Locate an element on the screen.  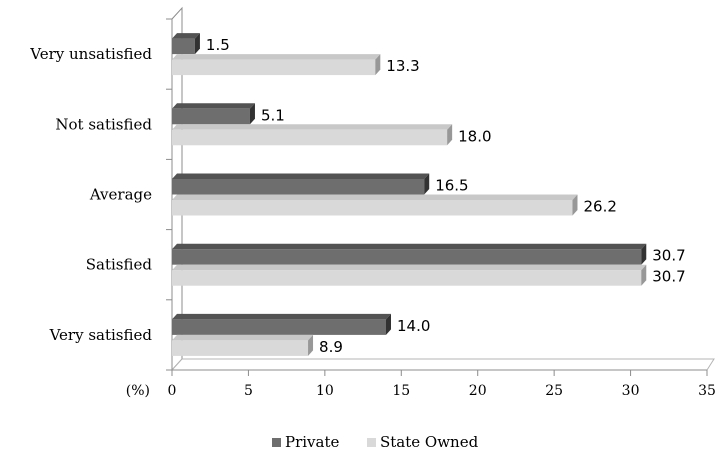
data-label: 16.5 is located at coordinates (451, 186).